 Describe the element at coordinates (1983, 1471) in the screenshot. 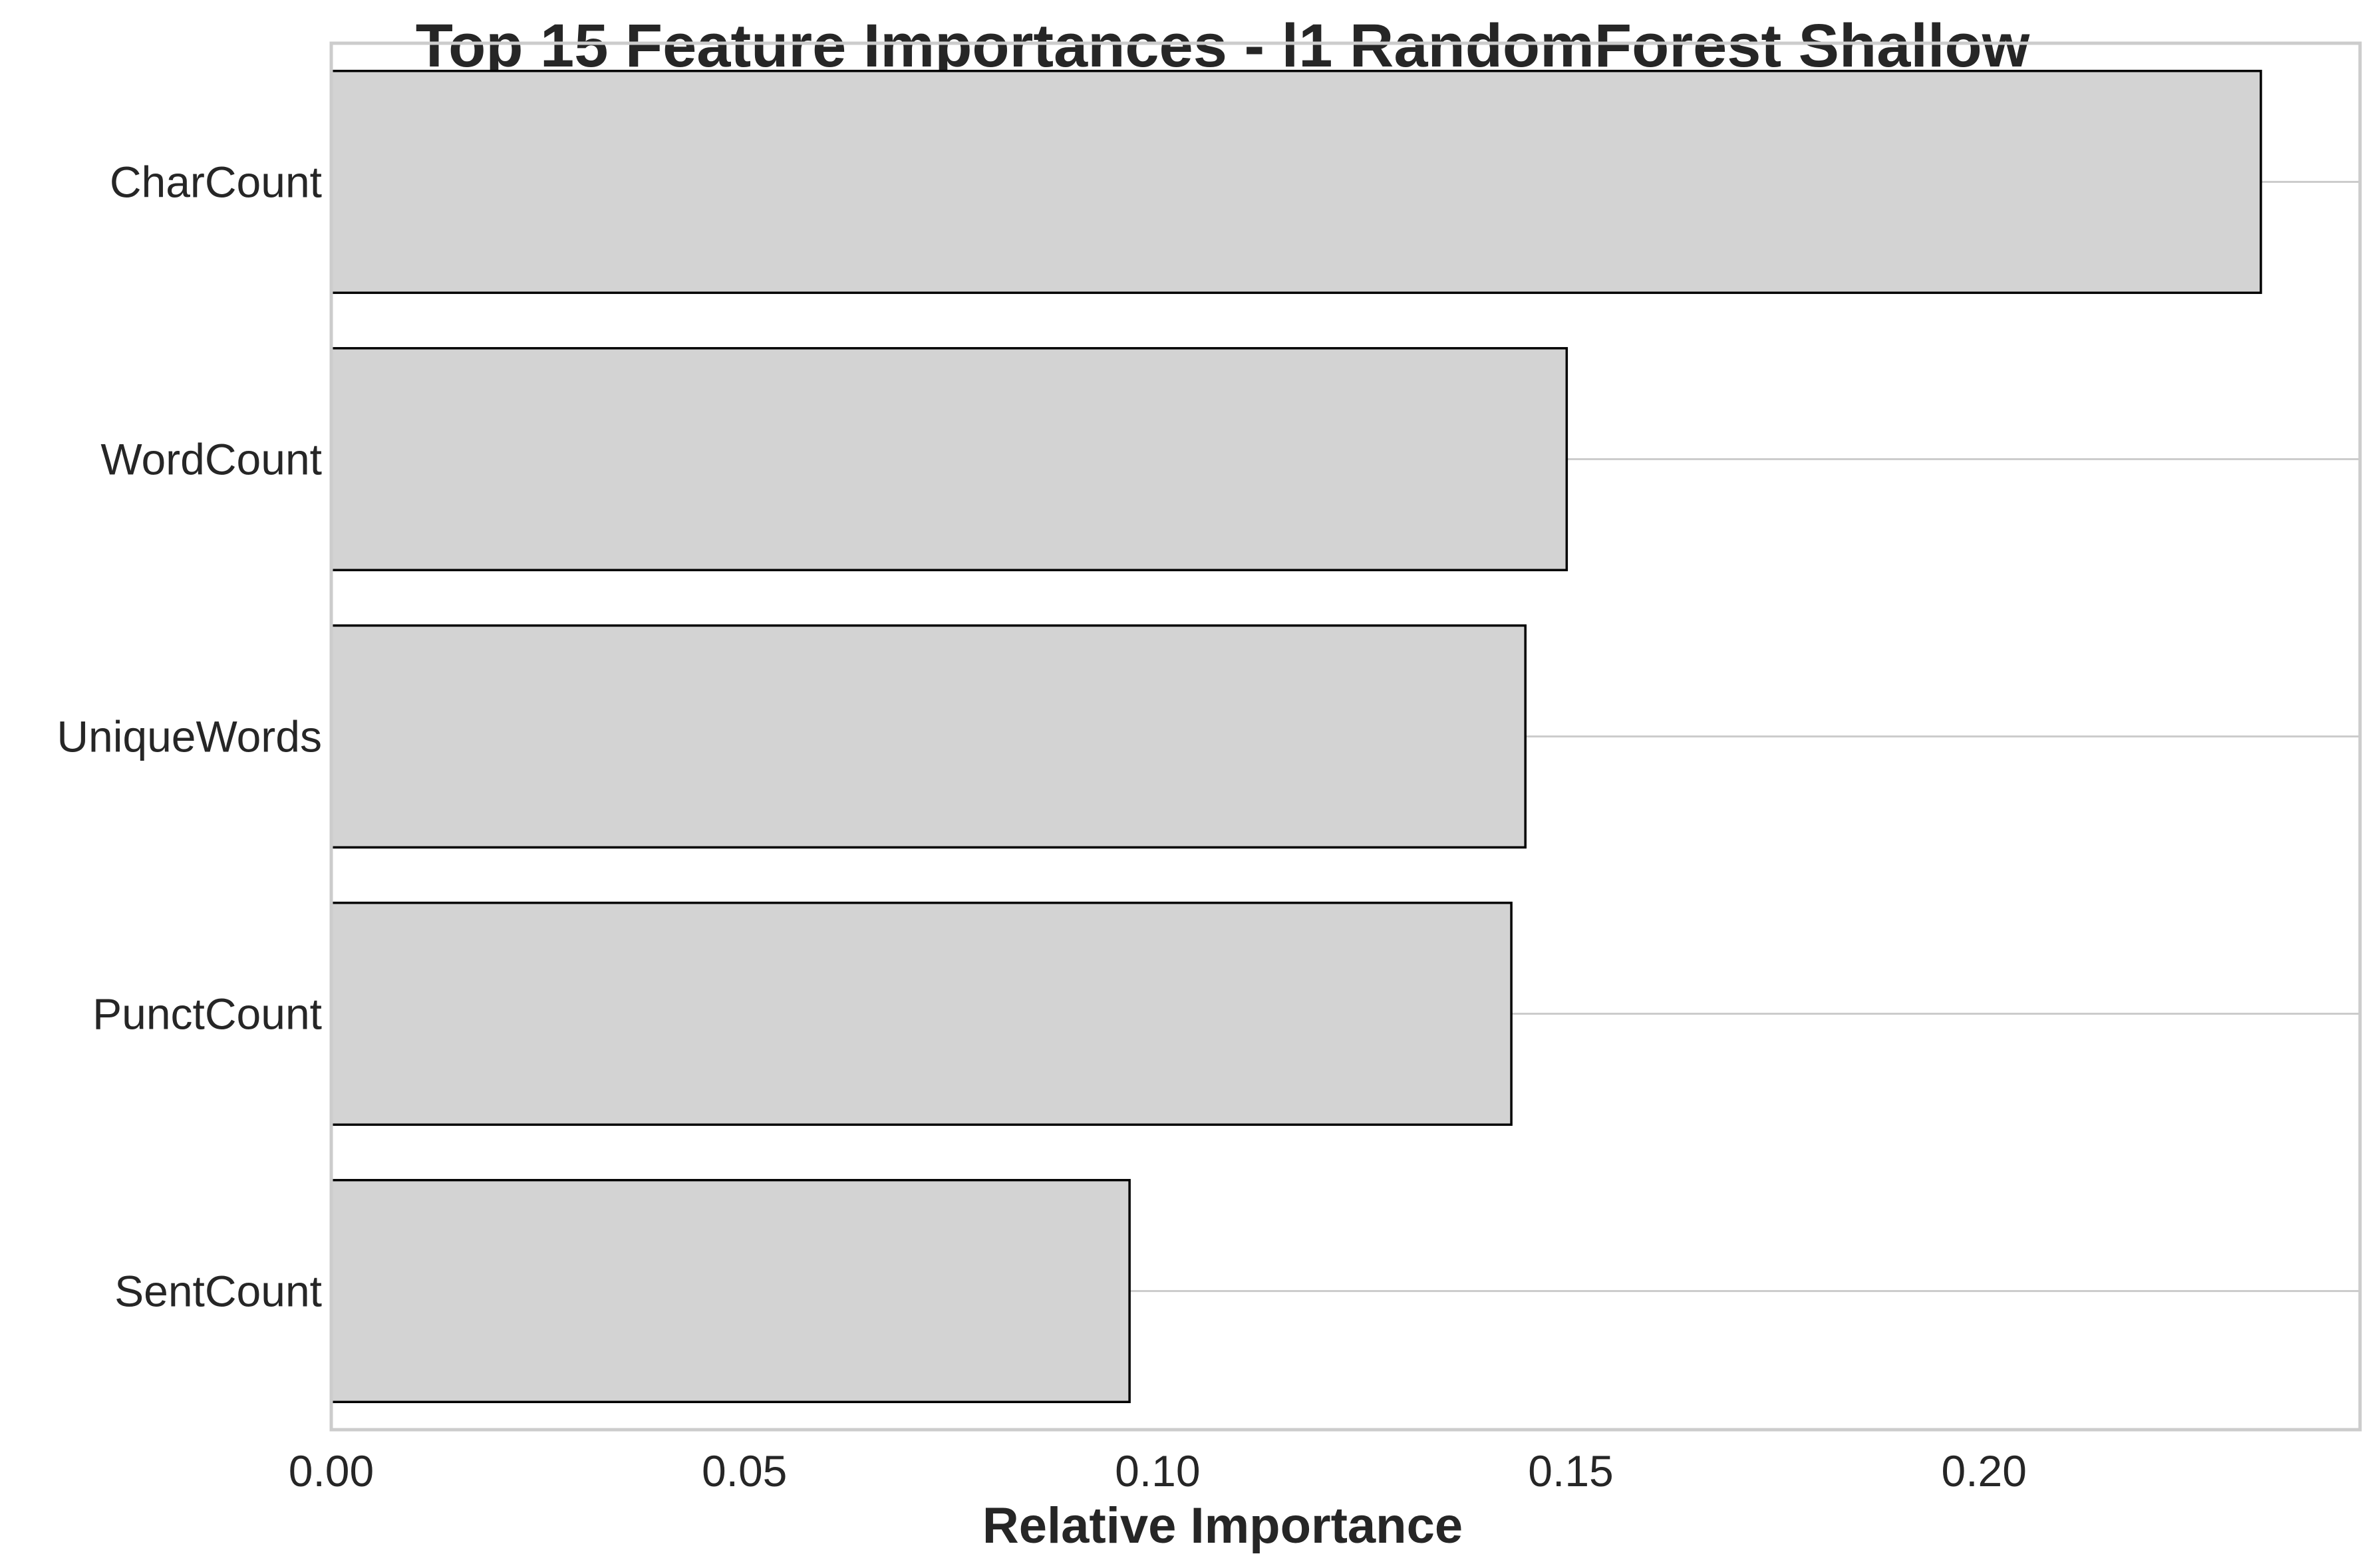

I see `x-tick-label: 0.20` at that location.